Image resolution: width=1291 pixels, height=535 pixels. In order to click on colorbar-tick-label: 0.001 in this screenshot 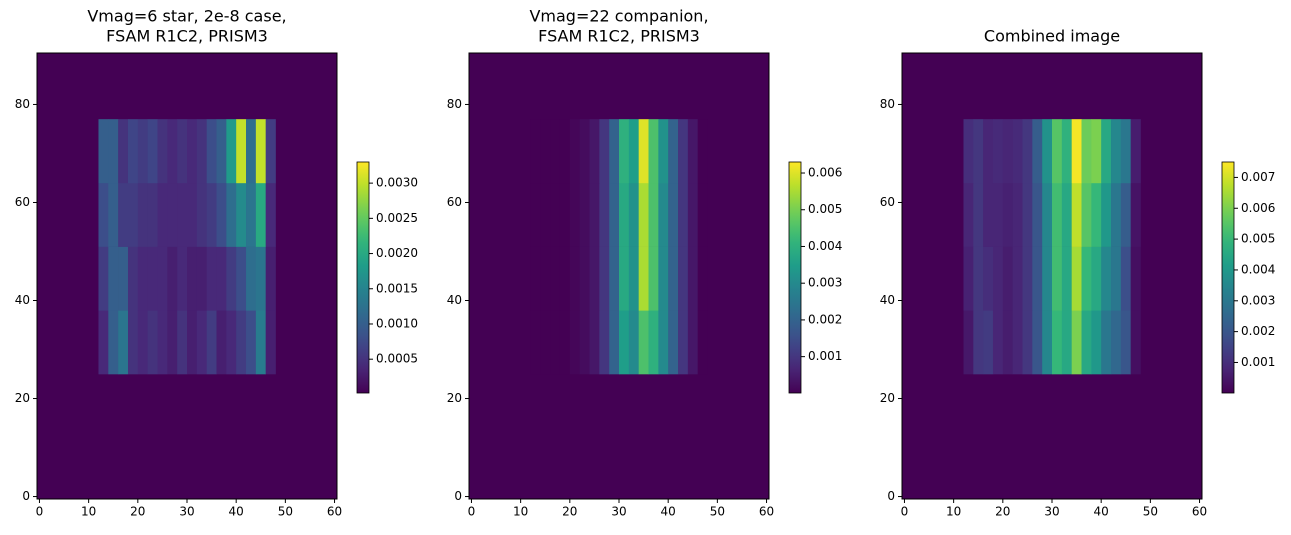, I will do `click(825, 356)`.